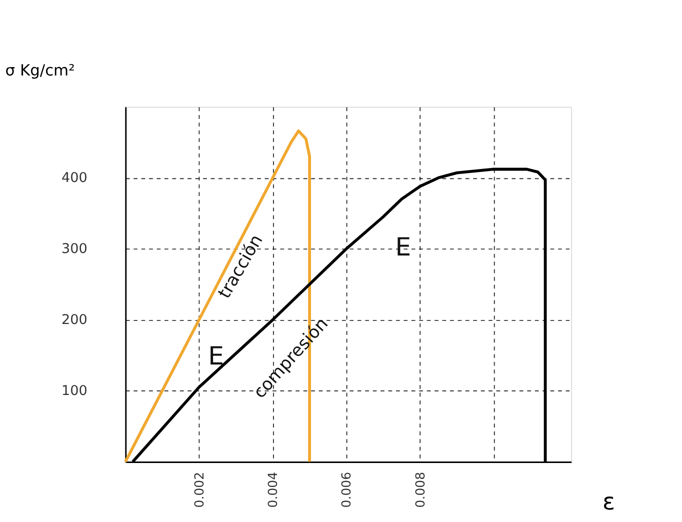  Describe the element at coordinates (346, 490) in the screenshot. I see `x-tick-label: 0.006` at that location.